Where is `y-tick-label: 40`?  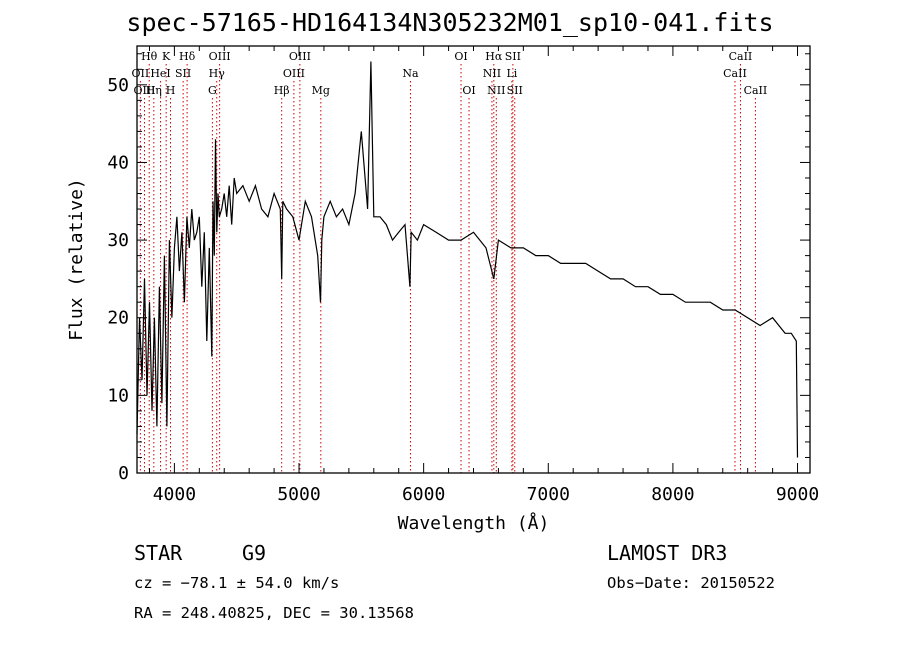
y-tick-label: 40 is located at coordinates (118, 162).